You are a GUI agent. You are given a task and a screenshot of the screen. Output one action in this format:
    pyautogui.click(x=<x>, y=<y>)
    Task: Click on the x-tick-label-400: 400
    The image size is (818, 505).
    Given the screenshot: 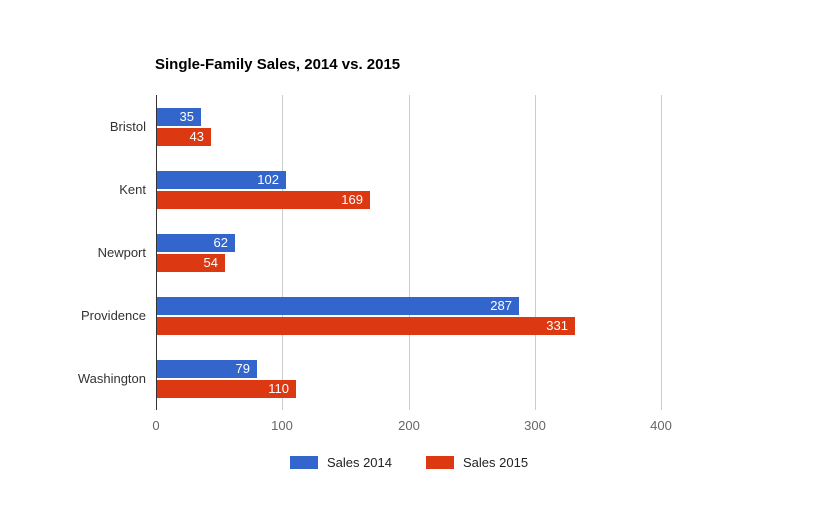 What is the action you would take?
    pyautogui.click(x=661, y=425)
    